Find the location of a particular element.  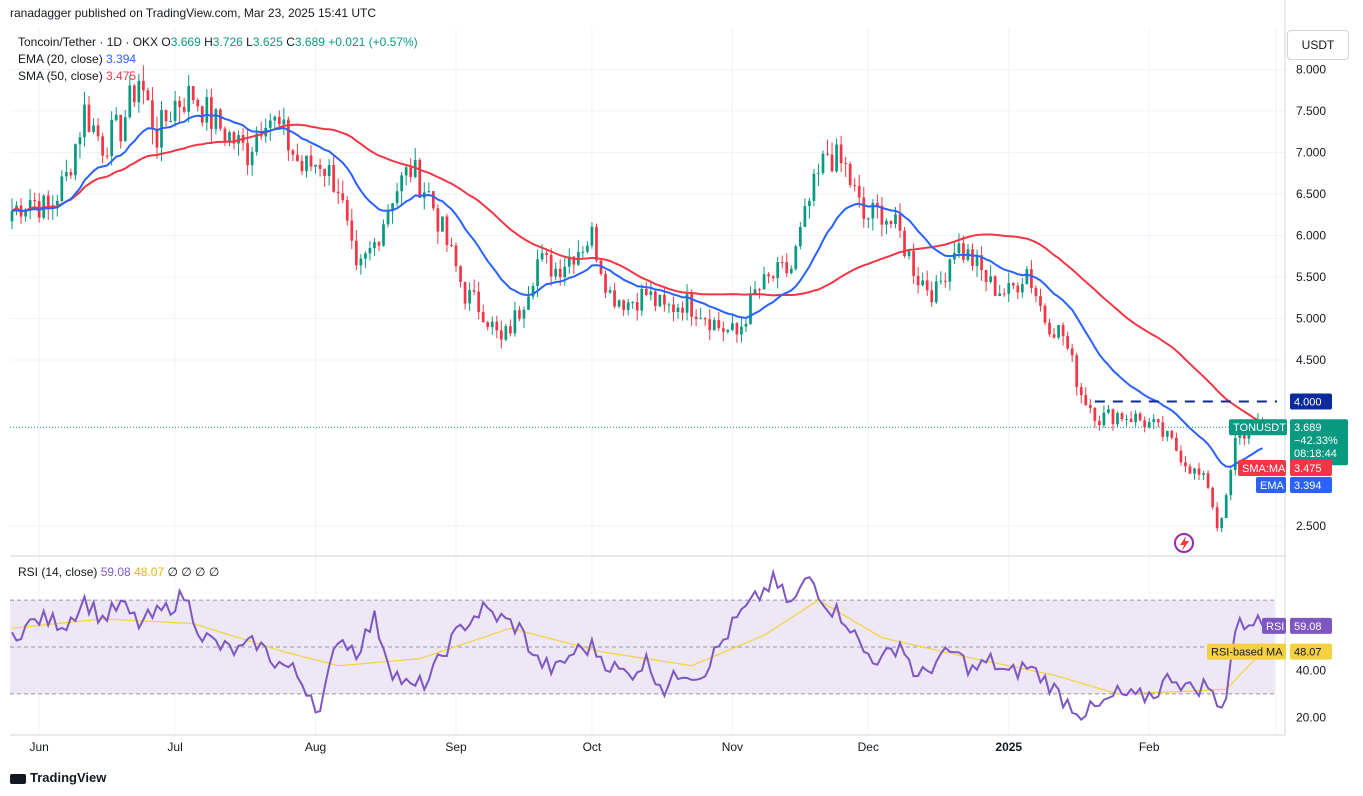

last-price-tag: 3.689−42.33%08:18:44 is located at coordinates (1319, 442).